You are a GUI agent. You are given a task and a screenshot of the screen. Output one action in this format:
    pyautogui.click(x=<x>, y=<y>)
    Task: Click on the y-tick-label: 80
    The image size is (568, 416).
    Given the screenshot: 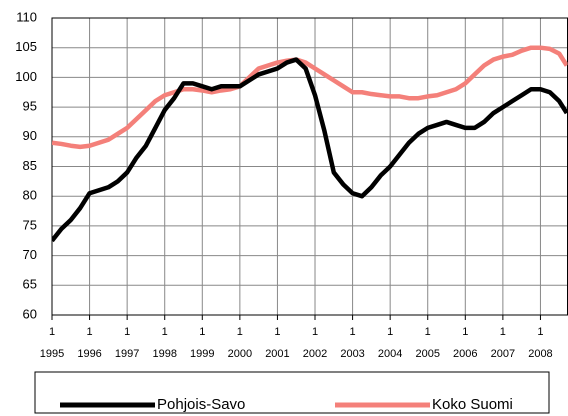 What is the action you would take?
    pyautogui.click(x=30, y=195)
    